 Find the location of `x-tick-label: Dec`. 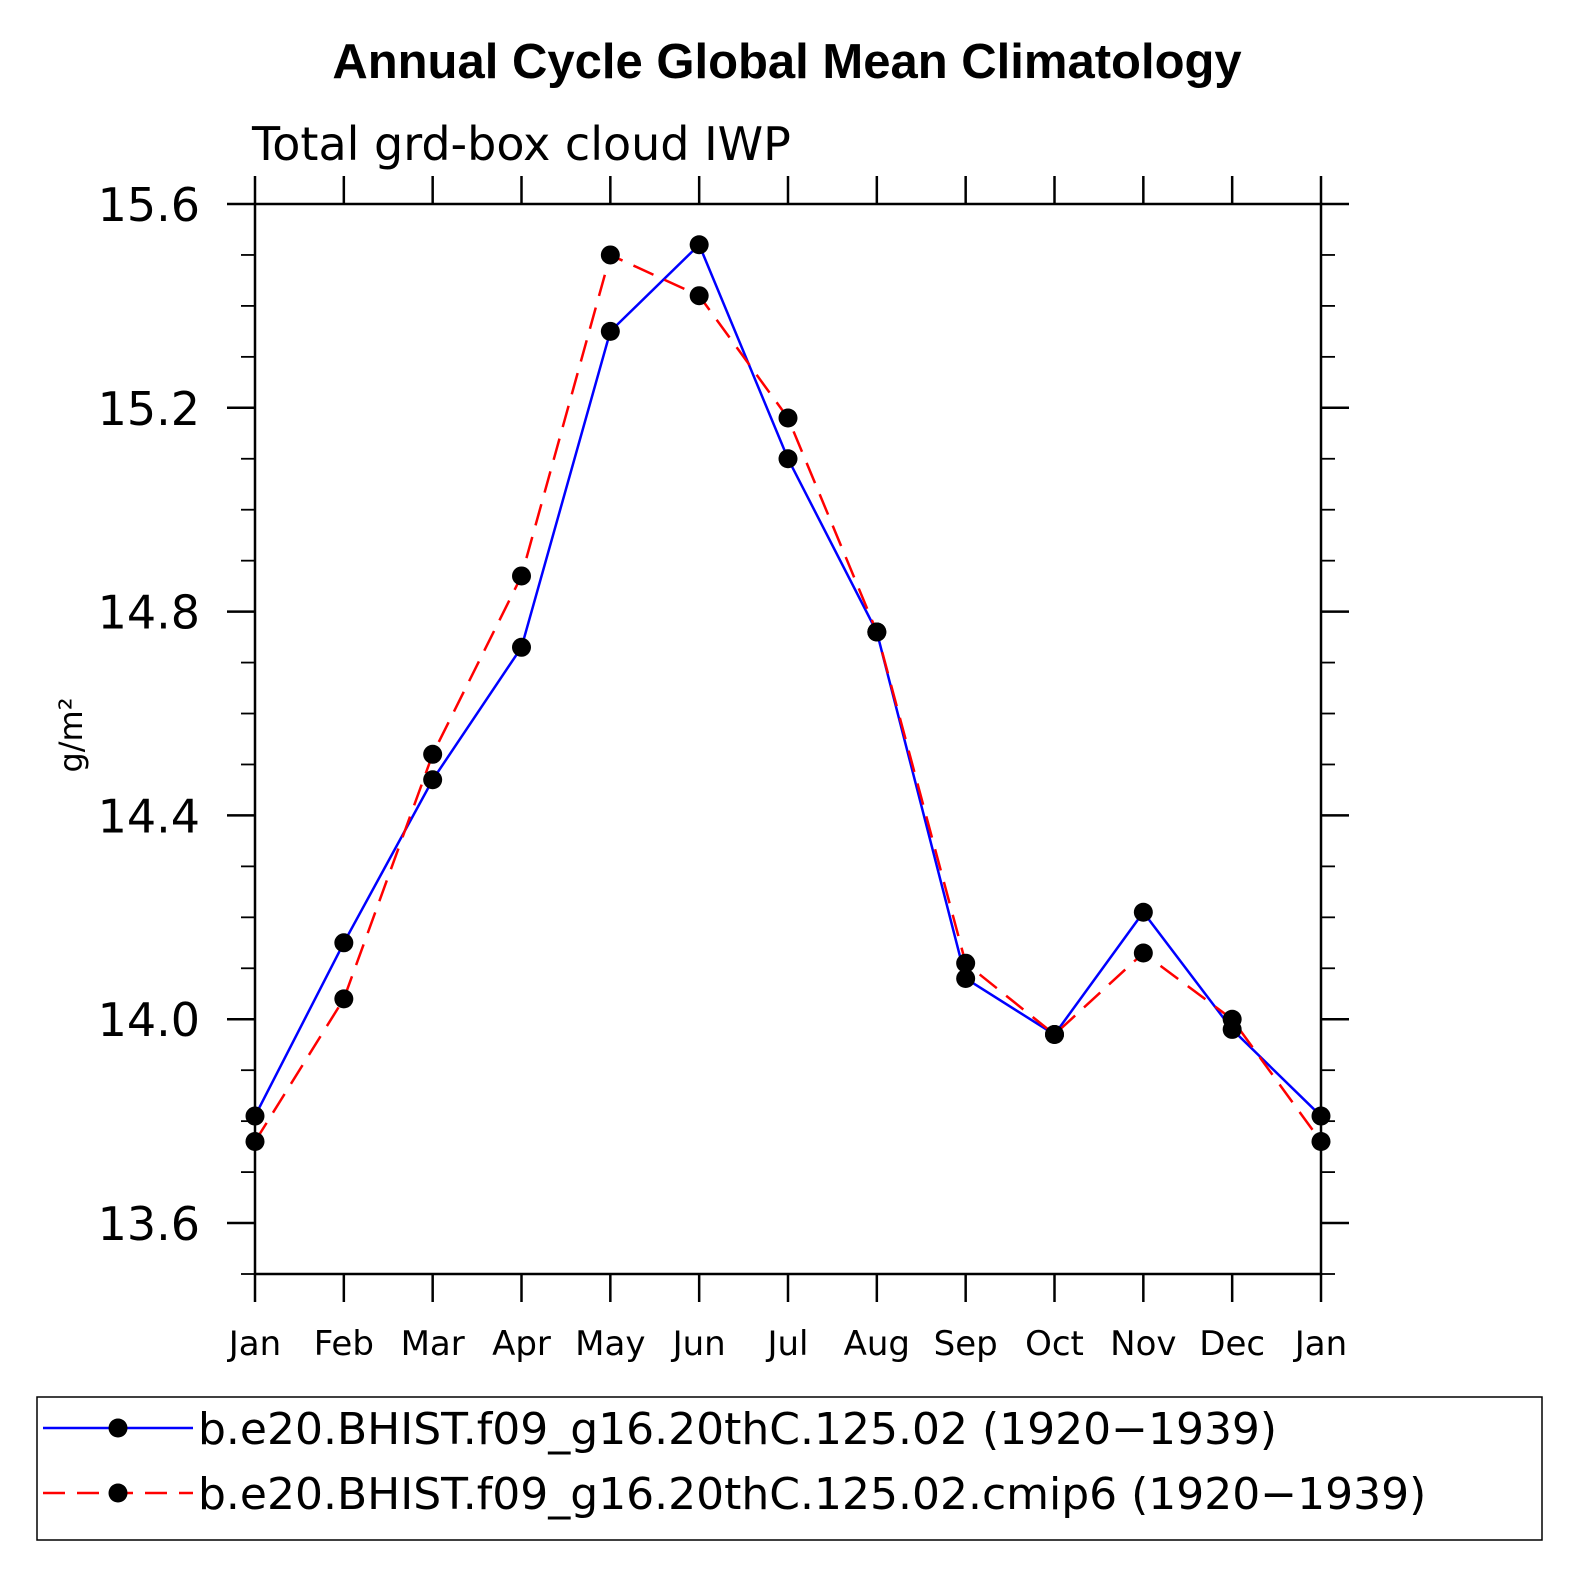

x-tick-label: Dec is located at coordinates (1232, 1344).